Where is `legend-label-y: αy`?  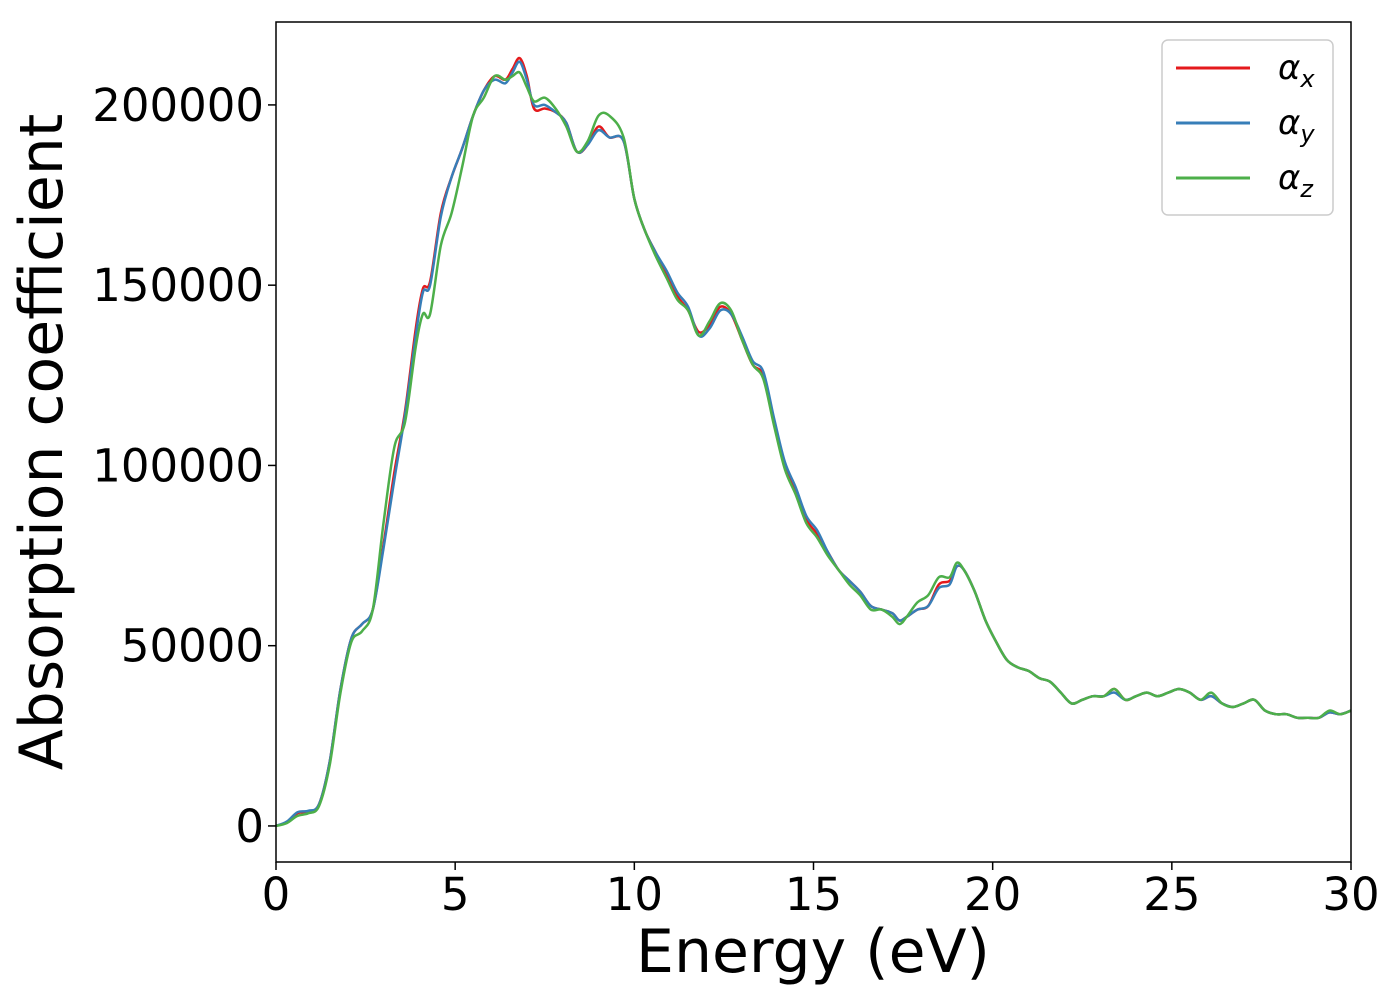
legend-label-y: αy is located at coordinates (1296, 125).